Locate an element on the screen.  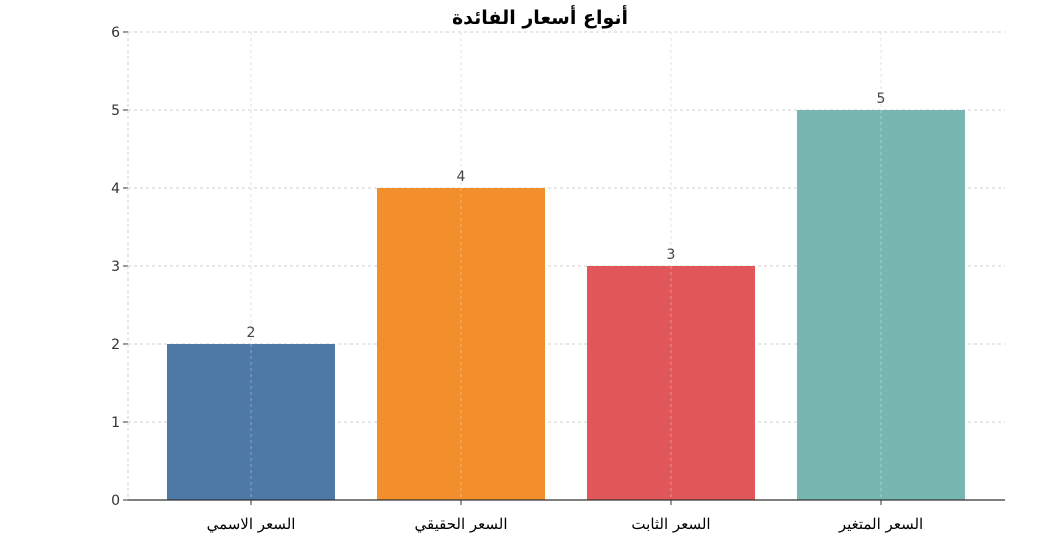
y-tick-label: 1 is located at coordinates (115, 423).